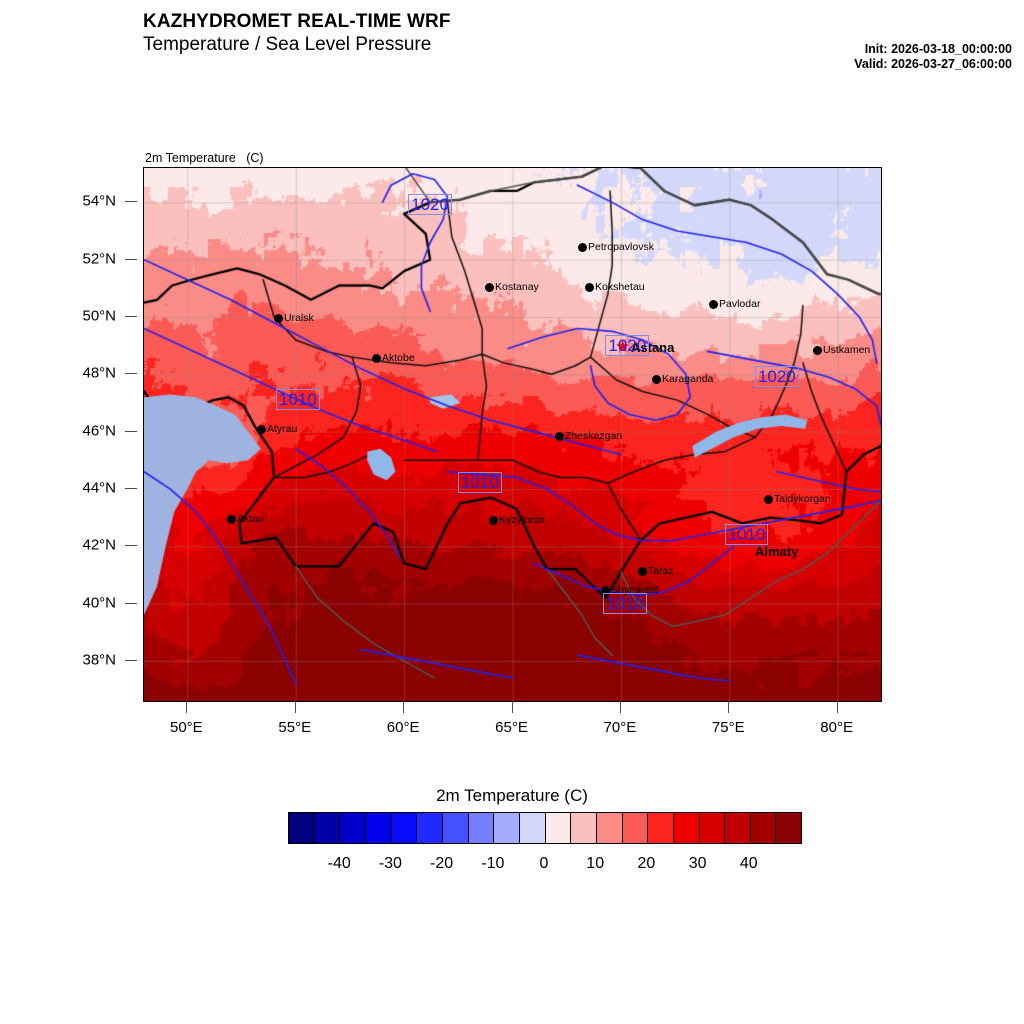 The width and height of the screenshot is (1024, 1024). Describe the element at coordinates (595, 863) in the screenshot. I see `colorbar-tick-label: 10` at that location.